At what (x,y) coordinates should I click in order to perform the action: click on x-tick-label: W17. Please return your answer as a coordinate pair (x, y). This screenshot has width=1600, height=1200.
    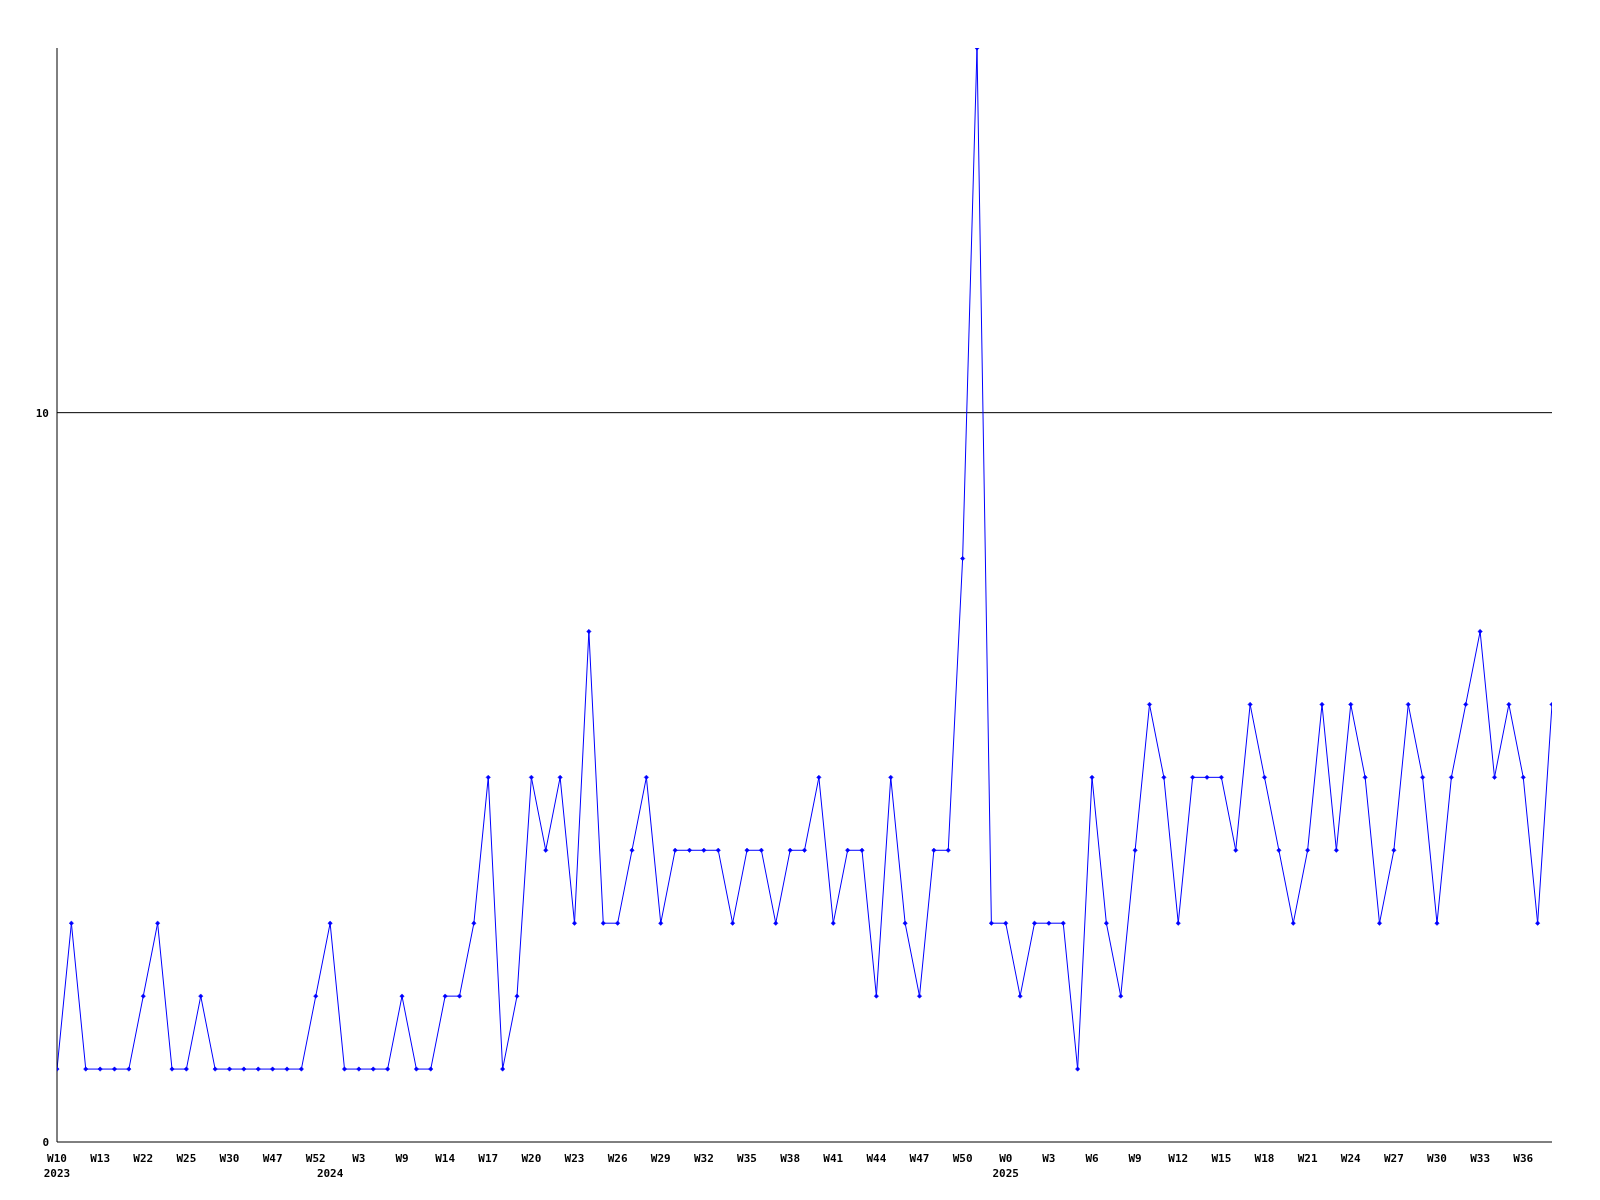
    Looking at the image, I should click on (488, 1158).